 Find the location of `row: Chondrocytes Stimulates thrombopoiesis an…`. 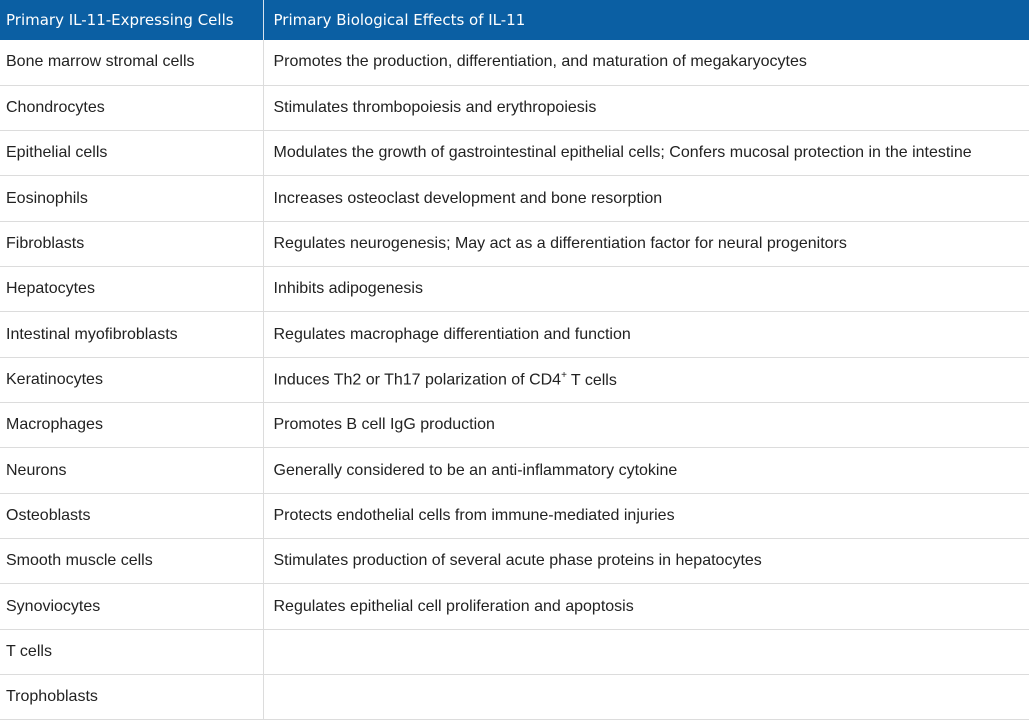

row: Chondrocytes Stimulates thrombopoiesis an… is located at coordinates (514, 108).